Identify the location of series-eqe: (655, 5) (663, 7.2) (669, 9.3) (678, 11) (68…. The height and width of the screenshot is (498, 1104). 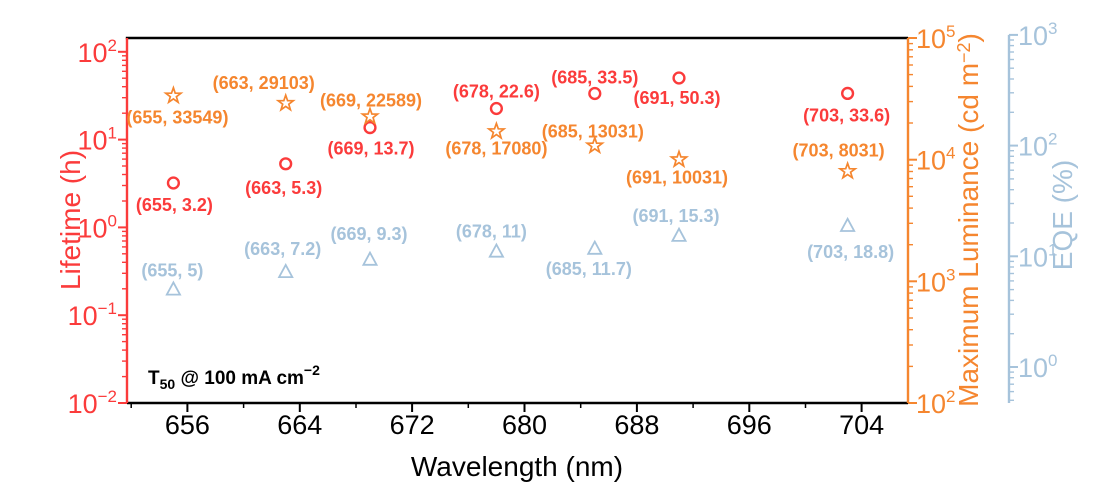
(517, 251).